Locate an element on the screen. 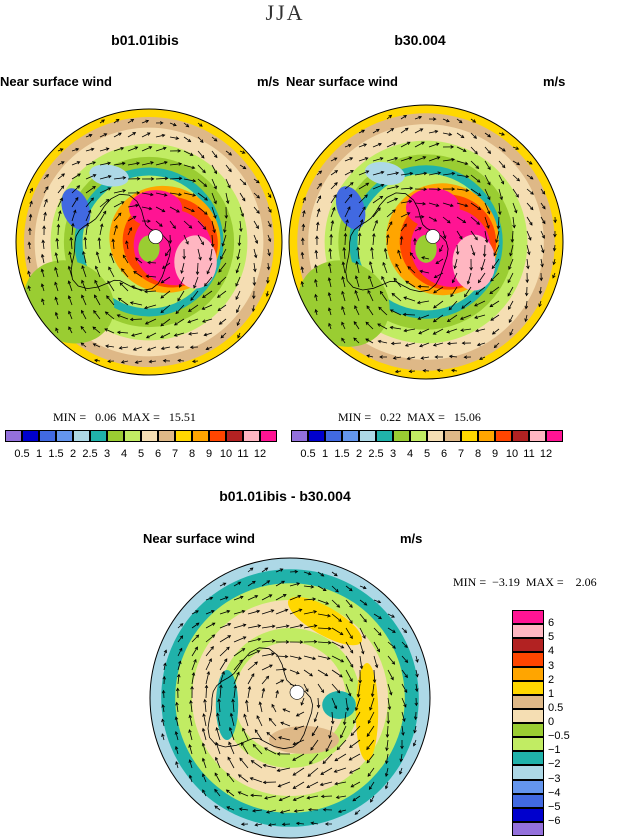 This screenshot has height=840, width=636. min-value: 0.06 is located at coordinates (106, 417).